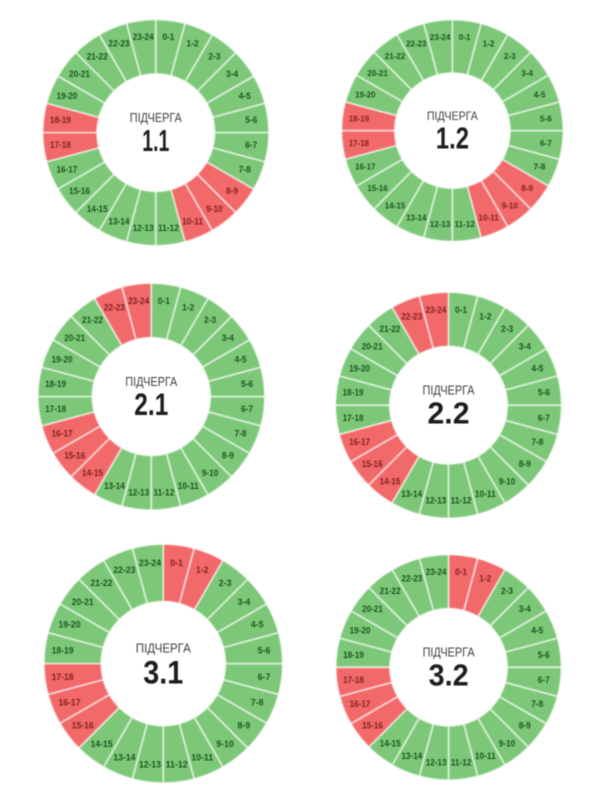 The image size is (600, 805). What do you see at coordinates (155, 140) in the screenshot?
I see `svg-text: 1.1` at bounding box center [155, 140].